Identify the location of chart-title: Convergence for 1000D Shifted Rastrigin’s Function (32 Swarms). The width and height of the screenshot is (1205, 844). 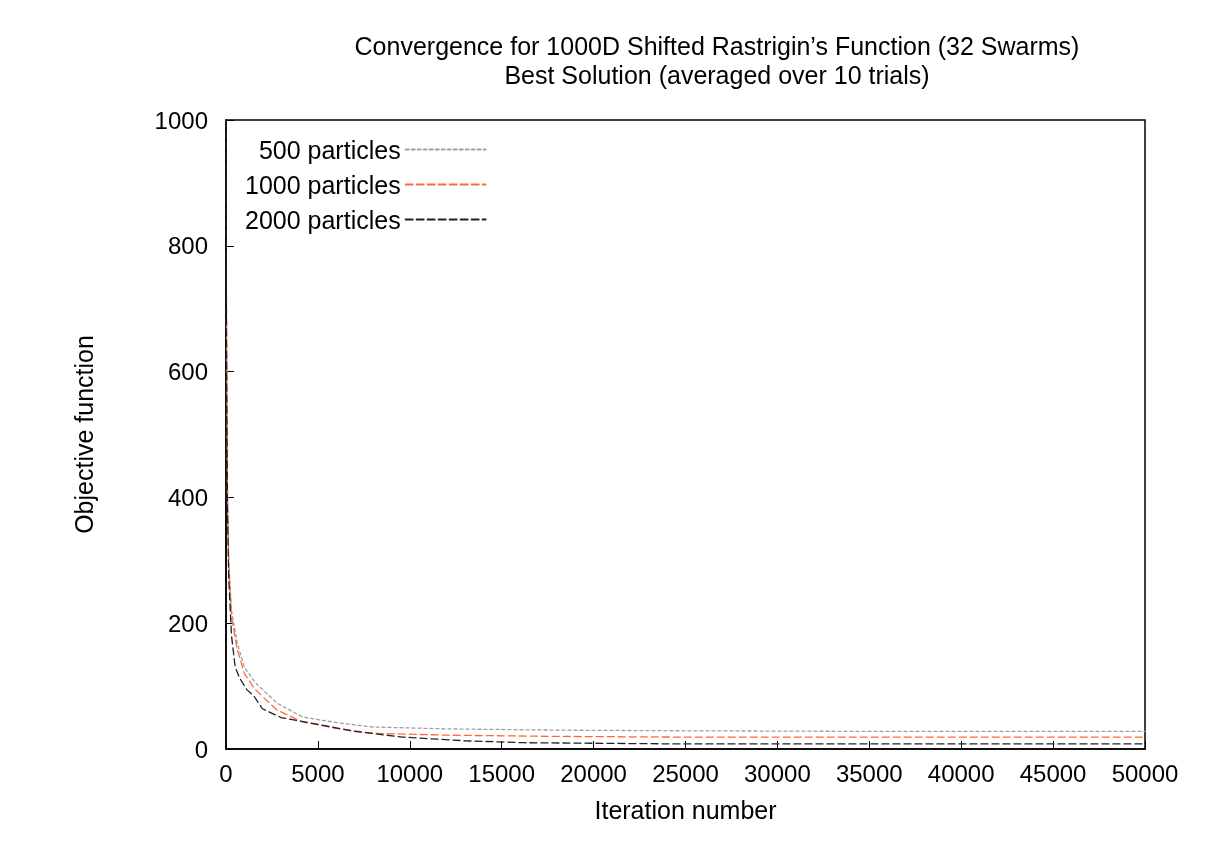
(717, 45).